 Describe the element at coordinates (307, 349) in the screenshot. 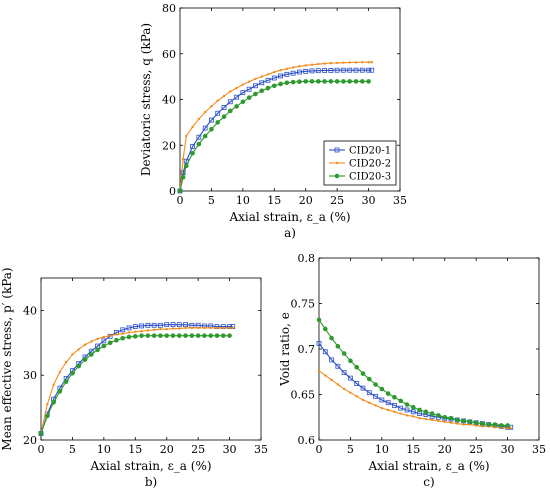

I see `y-tick-label: 0.7` at that location.